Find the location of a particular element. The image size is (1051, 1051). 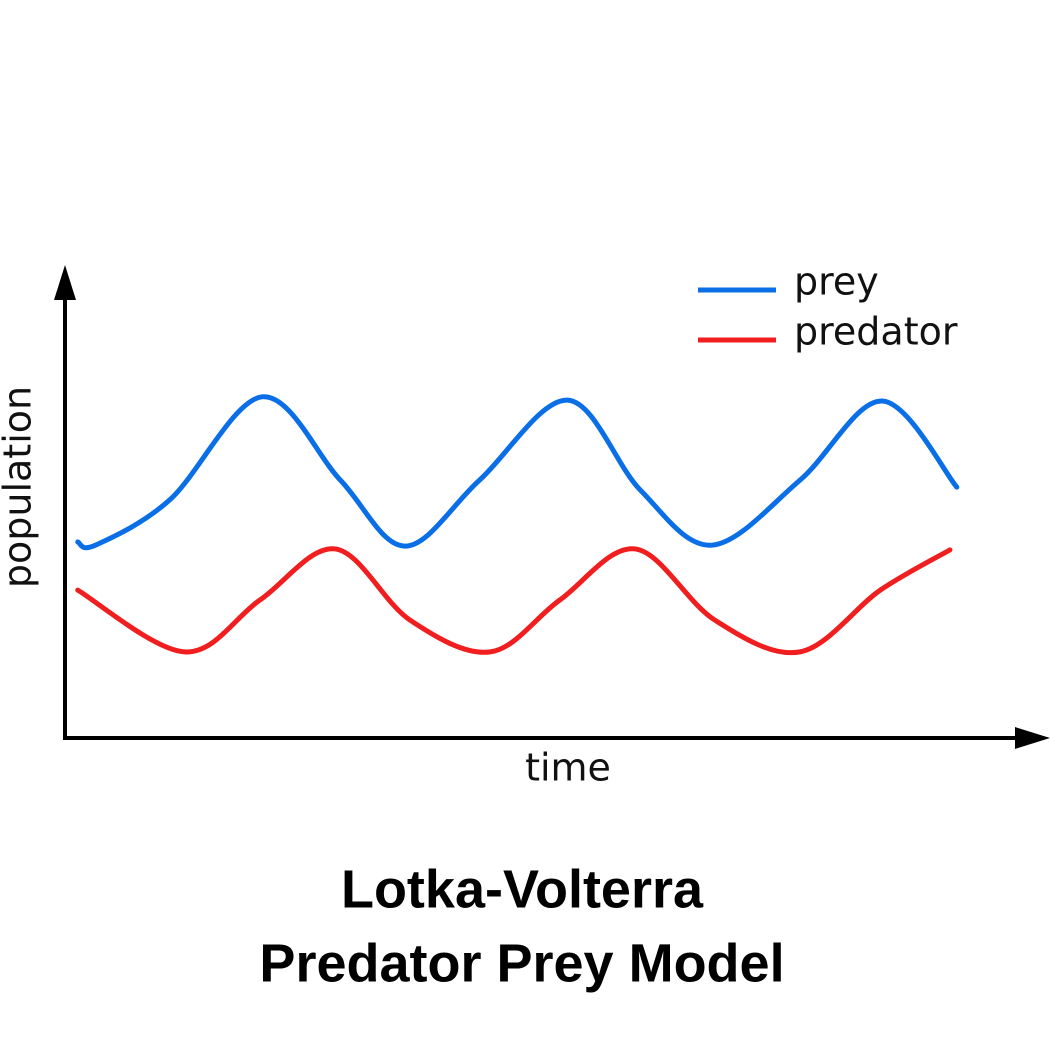

x-axis-label: time is located at coordinates (568, 768).